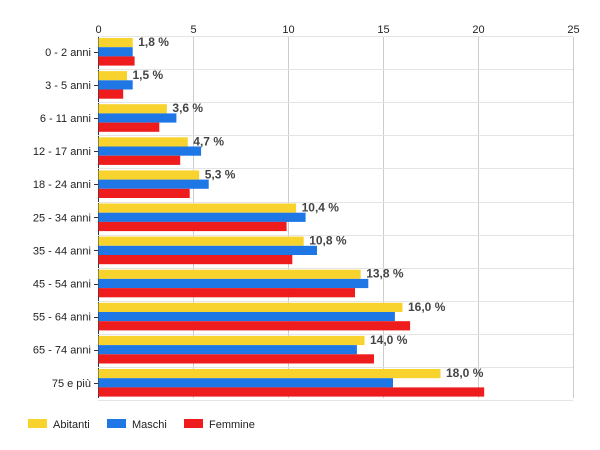 The height and width of the screenshot is (450, 600). Describe the element at coordinates (62, 318) in the screenshot. I see `category-label: 55 - 64 anni` at that location.